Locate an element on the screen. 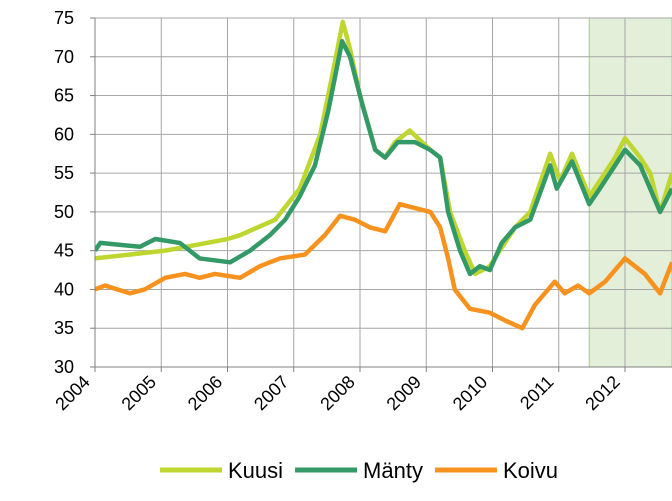  y-tick-label: 60 is located at coordinates (64, 134).